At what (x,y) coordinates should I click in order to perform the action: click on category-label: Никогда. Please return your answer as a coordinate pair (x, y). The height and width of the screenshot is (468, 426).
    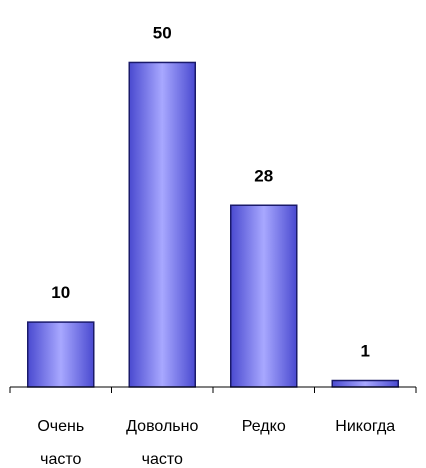
    Looking at the image, I should click on (365, 426).